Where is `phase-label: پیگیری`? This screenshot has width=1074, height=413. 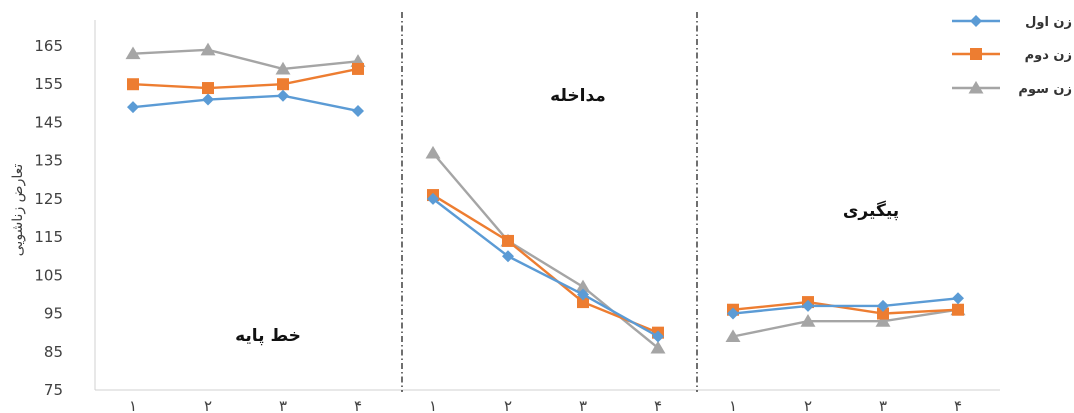
phase-label: پیگیری is located at coordinates (871, 210).